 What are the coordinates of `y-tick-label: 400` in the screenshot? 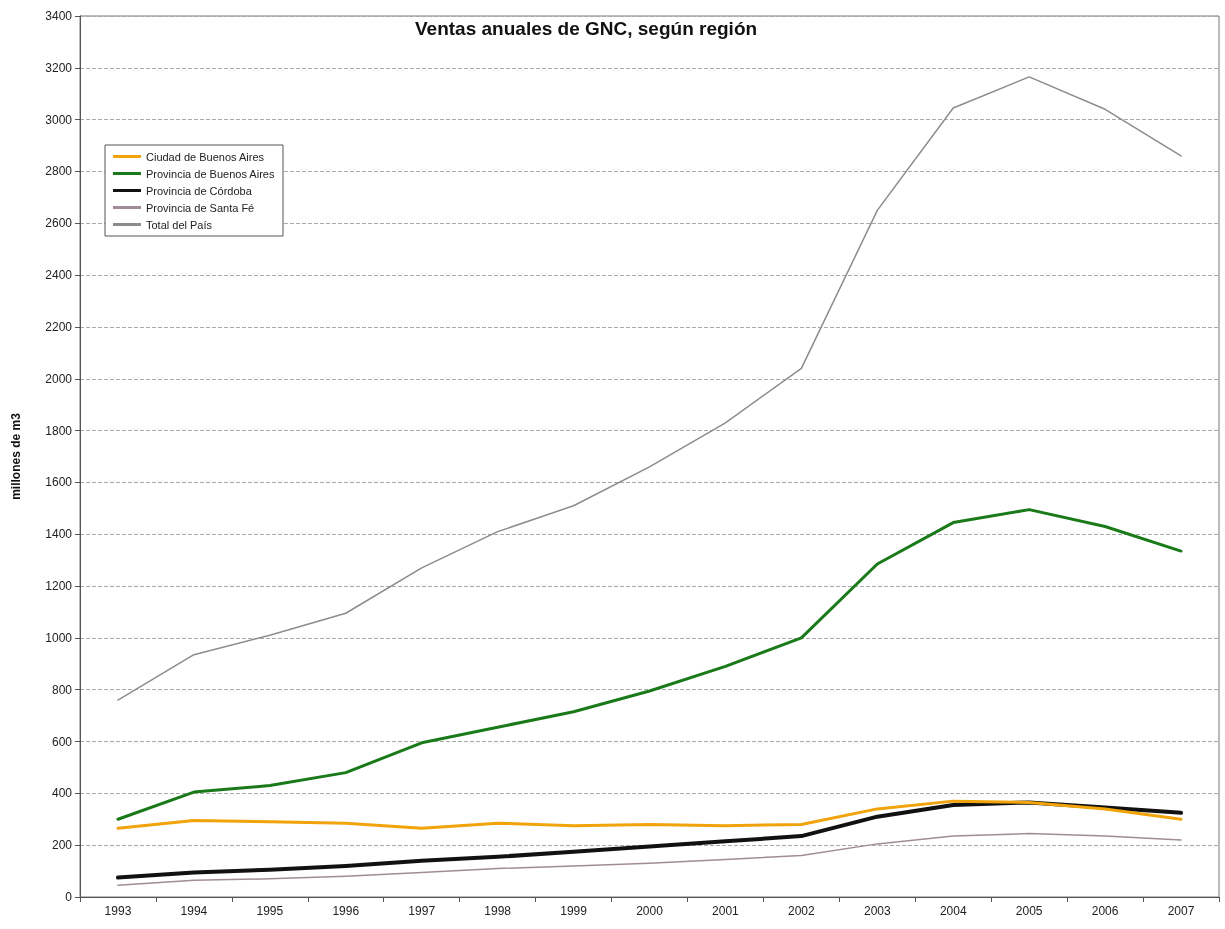 It's located at (62, 793).